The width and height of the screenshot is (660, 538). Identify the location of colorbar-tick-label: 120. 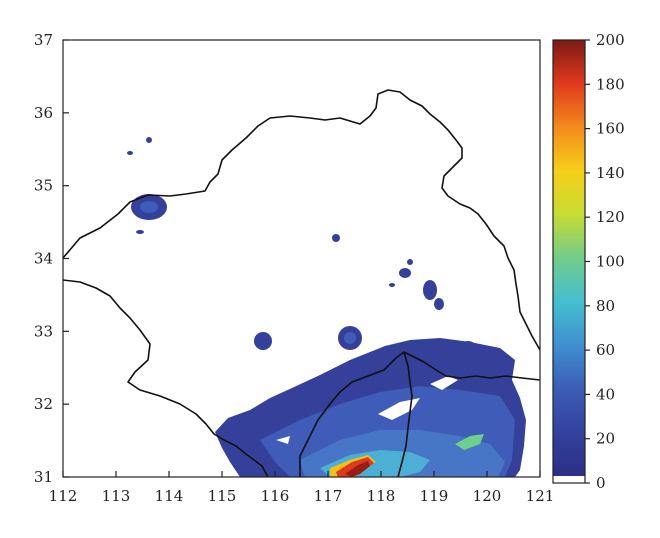
(610, 217).